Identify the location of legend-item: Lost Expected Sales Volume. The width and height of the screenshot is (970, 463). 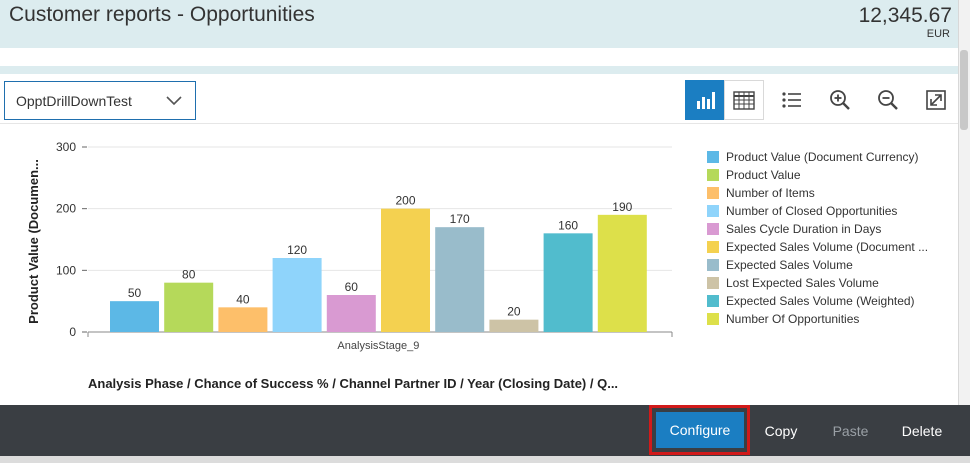
(832, 283).